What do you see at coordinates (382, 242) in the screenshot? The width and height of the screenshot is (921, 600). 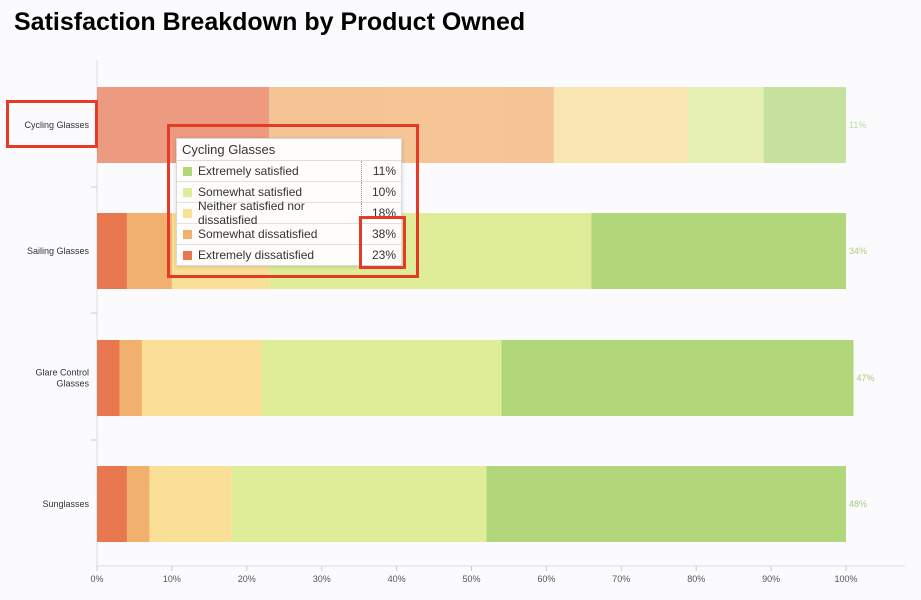 I see `annotation-box-values` at bounding box center [382, 242].